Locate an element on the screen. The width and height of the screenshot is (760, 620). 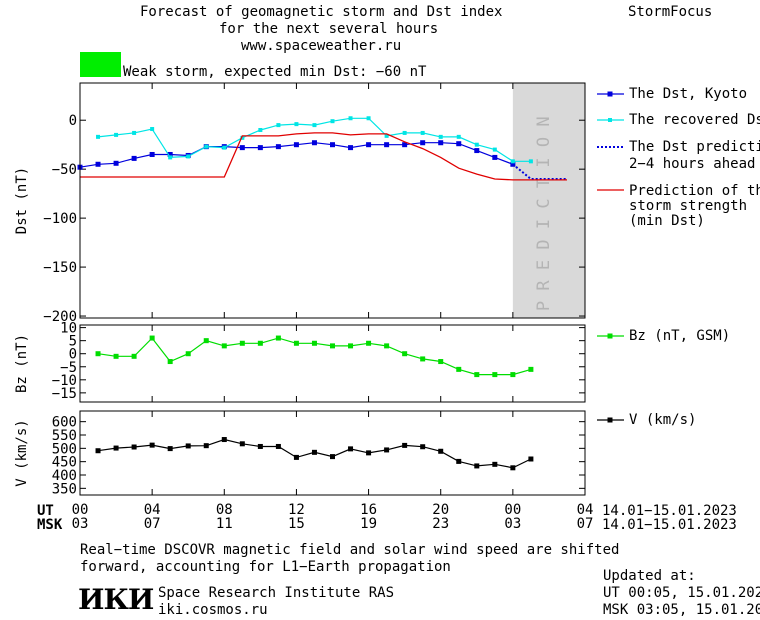
y-tick-label: −100 is located at coordinates (60, 219).